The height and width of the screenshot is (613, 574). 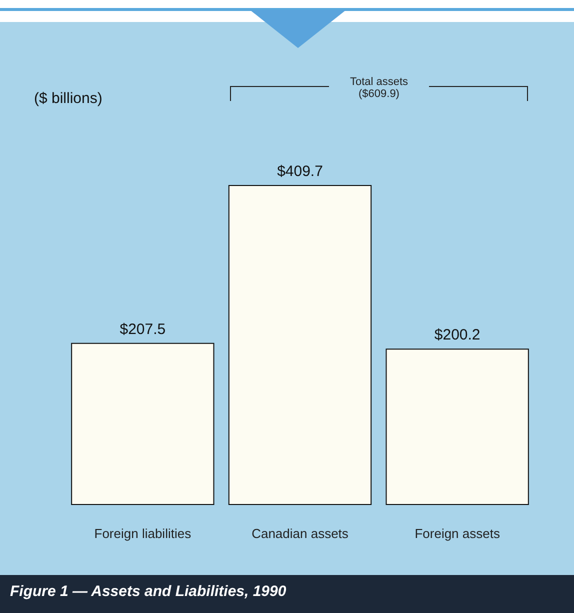 I want to click on text: Figure 1 — Assets and Liabilities, 1990, so click(x=148, y=591).